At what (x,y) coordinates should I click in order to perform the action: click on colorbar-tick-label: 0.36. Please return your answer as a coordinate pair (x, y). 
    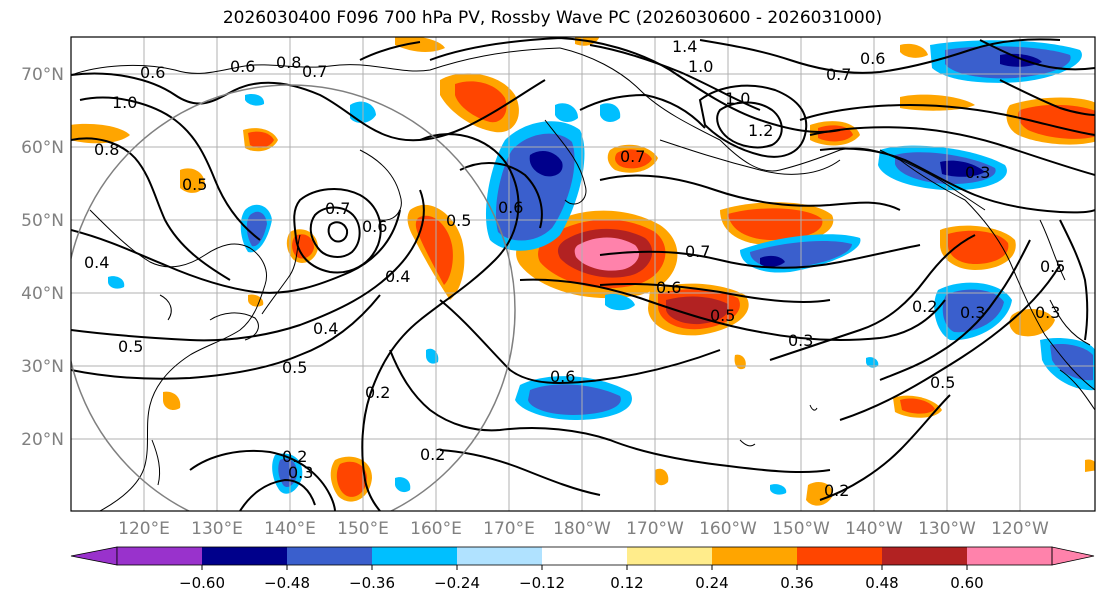
    Looking at the image, I should click on (796, 583).